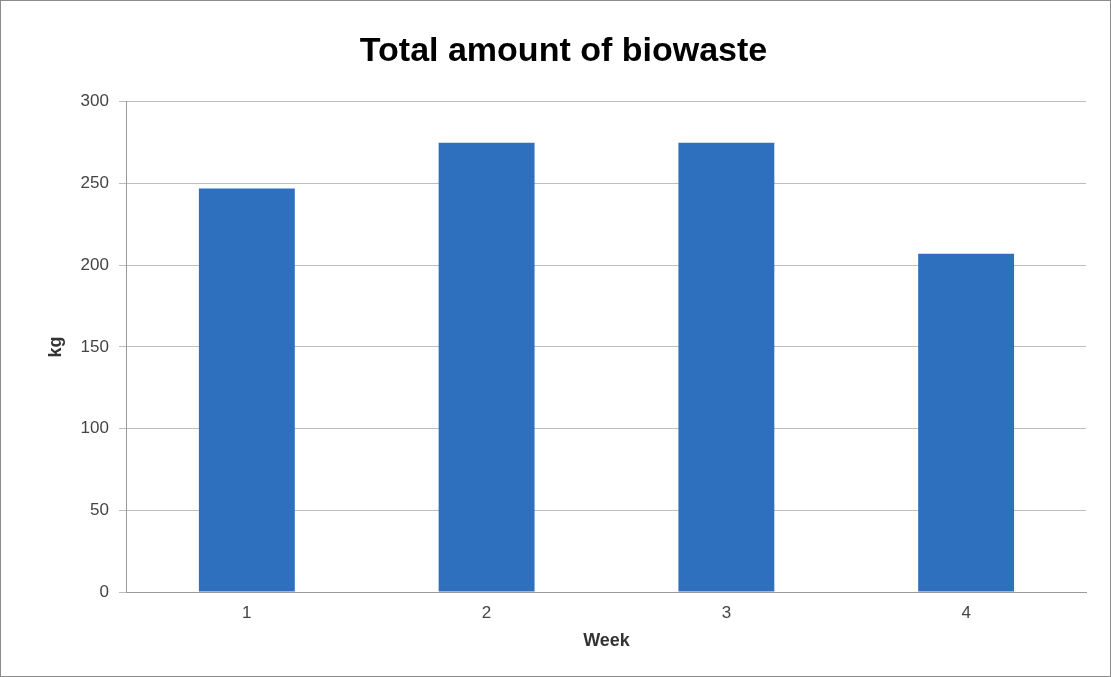 Image resolution: width=1111 pixels, height=677 pixels. Describe the element at coordinates (94, 101) in the screenshot. I see `y-tick-label: 300` at that location.